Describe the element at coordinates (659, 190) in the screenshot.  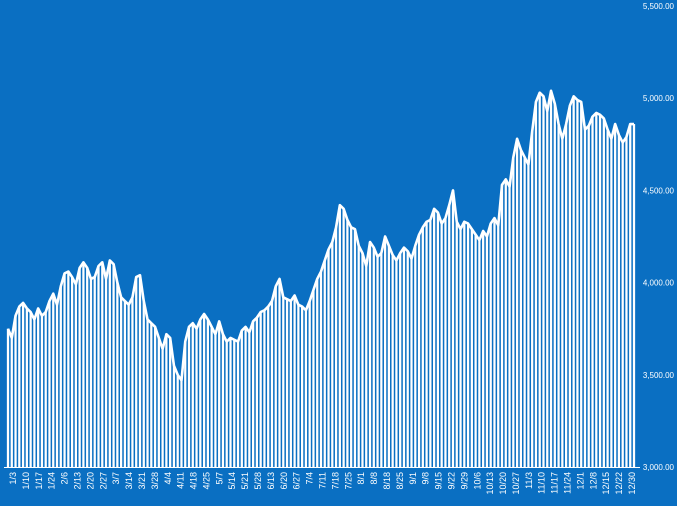
I see `y-tick-label: 4,500.00` at that location.